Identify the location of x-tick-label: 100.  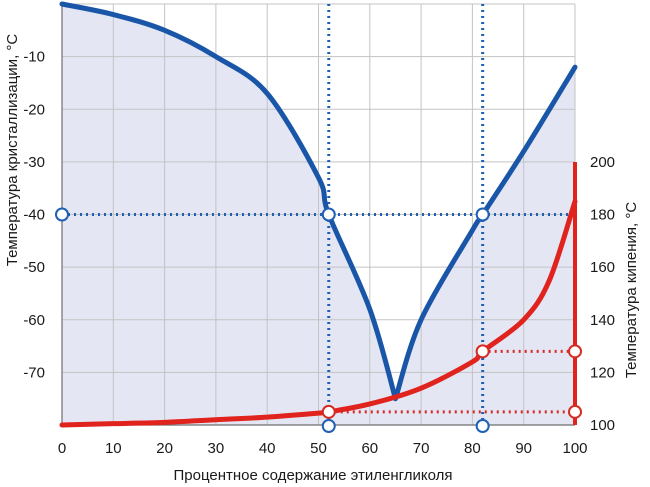
(574, 448).